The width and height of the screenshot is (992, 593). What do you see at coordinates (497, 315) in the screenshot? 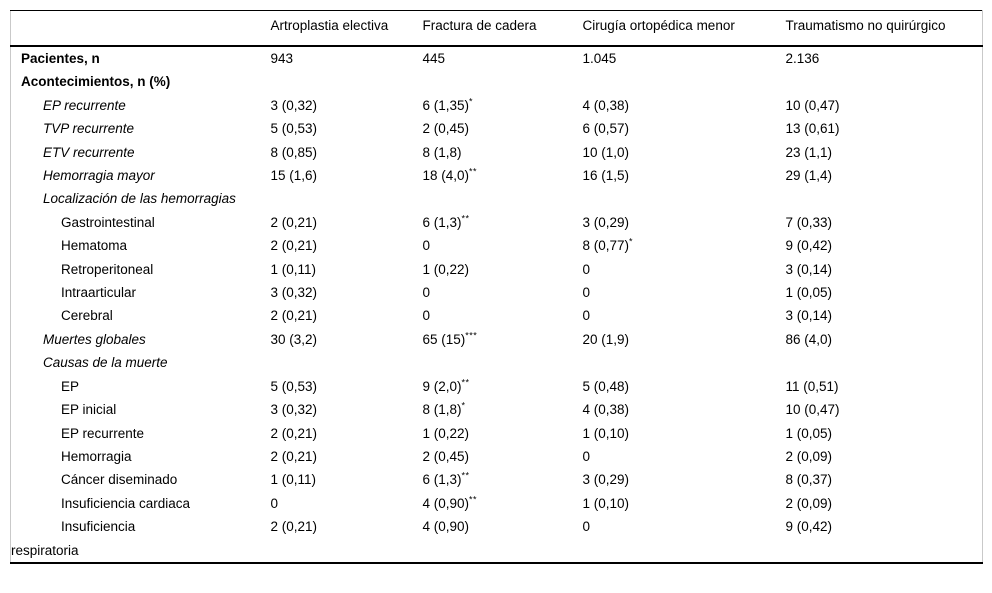
I see `table-row: Cerebral 2 (0,21) 0 0 3 (0,14)` at bounding box center [497, 315].